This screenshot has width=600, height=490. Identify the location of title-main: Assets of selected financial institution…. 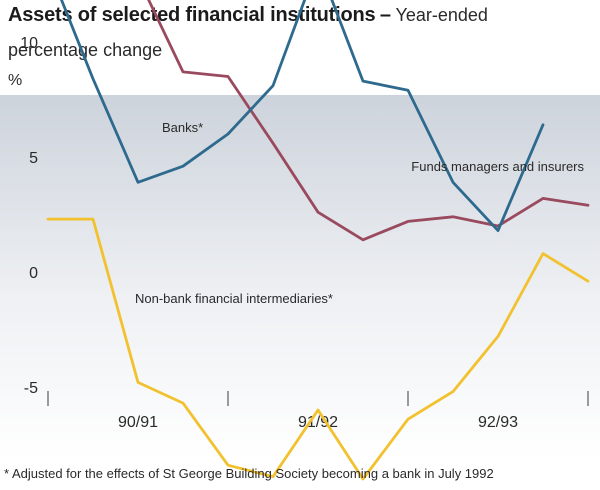
(192, 15).